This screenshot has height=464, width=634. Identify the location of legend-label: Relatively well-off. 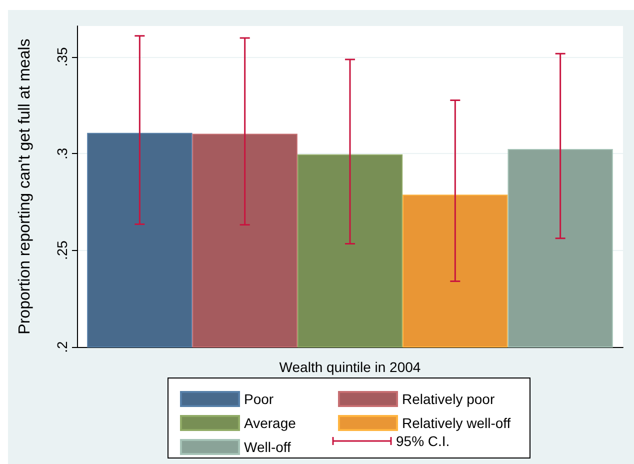
(456, 423).